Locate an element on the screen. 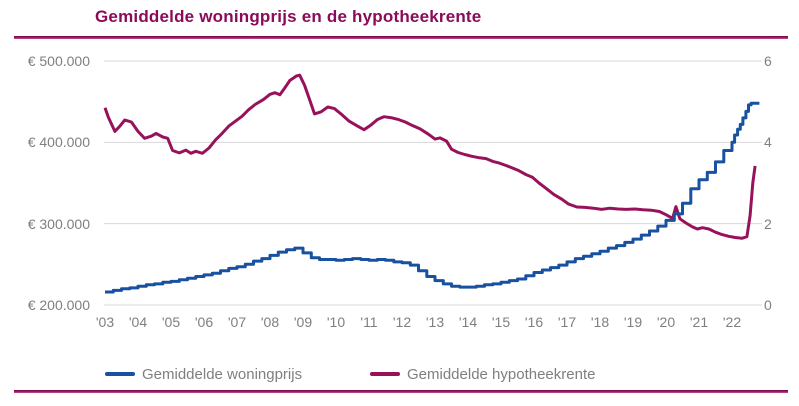 This screenshot has height=406, width=799. x-axis-tick-label: '21 is located at coordinates (699, 322).